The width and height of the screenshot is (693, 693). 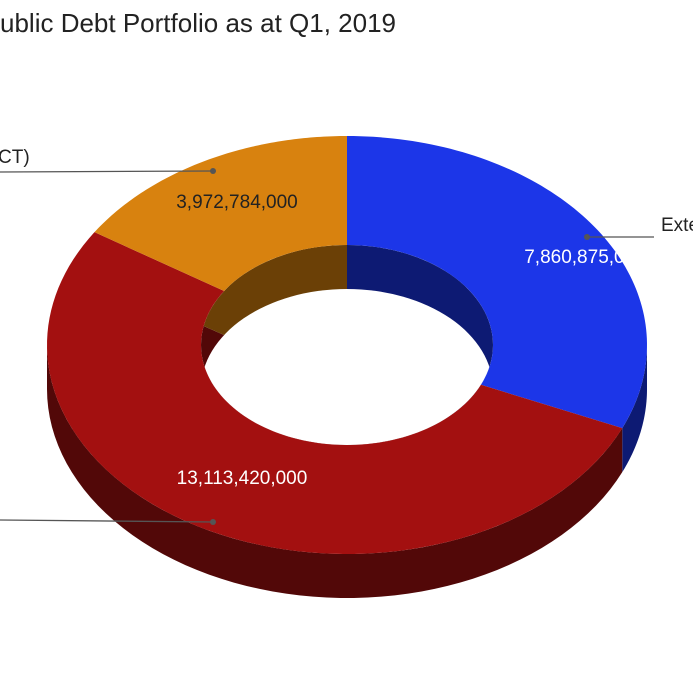 I want to click on donut-slice, so click(x=221, y=214).